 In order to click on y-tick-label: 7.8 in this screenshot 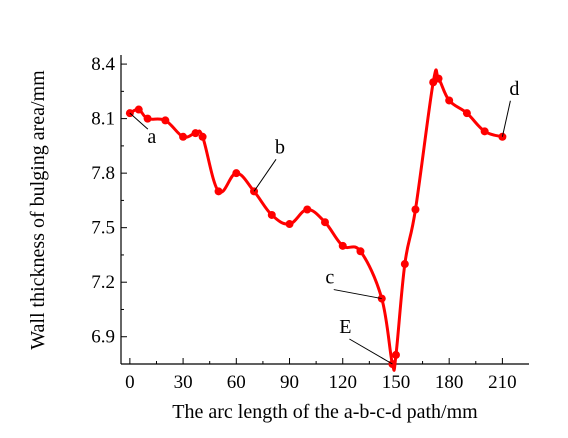, I will do `click(103, 173)`.